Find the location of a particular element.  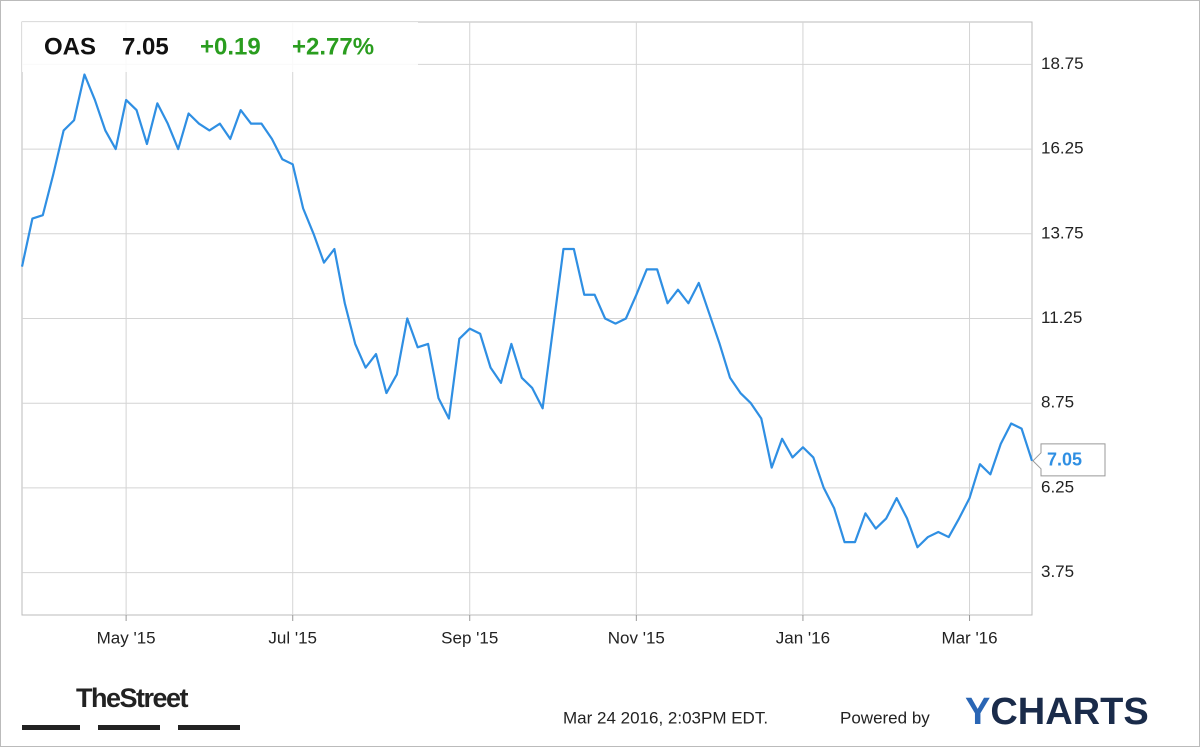

brand-y: Y is located at coordinates (977, 712).